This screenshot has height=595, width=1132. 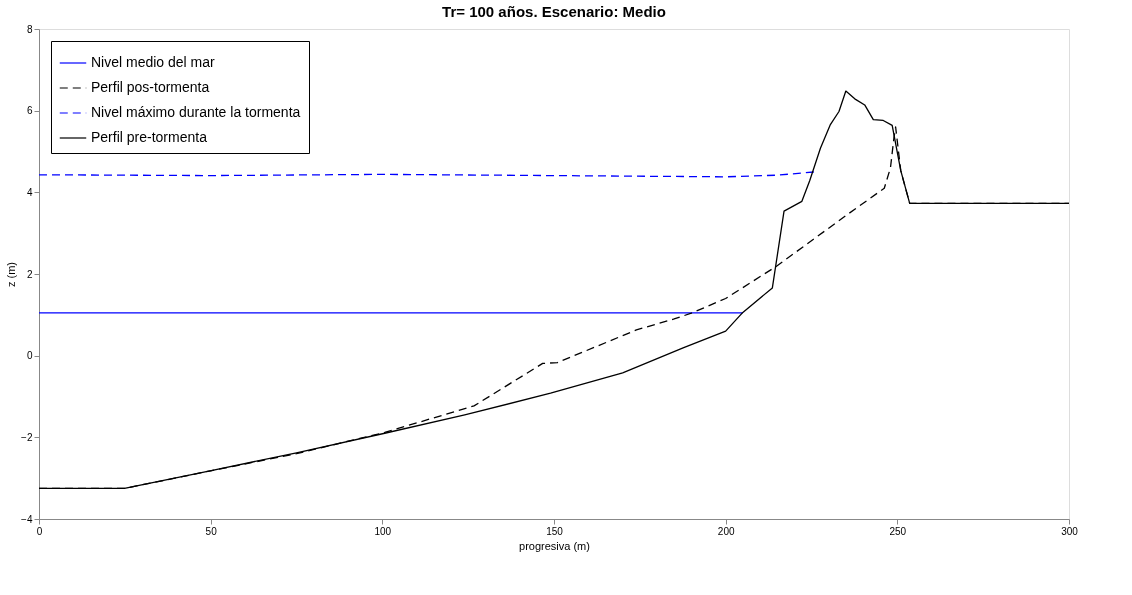 What do you see at coordinates (39, 531) in the screenshot?
I see `x-tick-label: 0` at bounding box center [39, 531].